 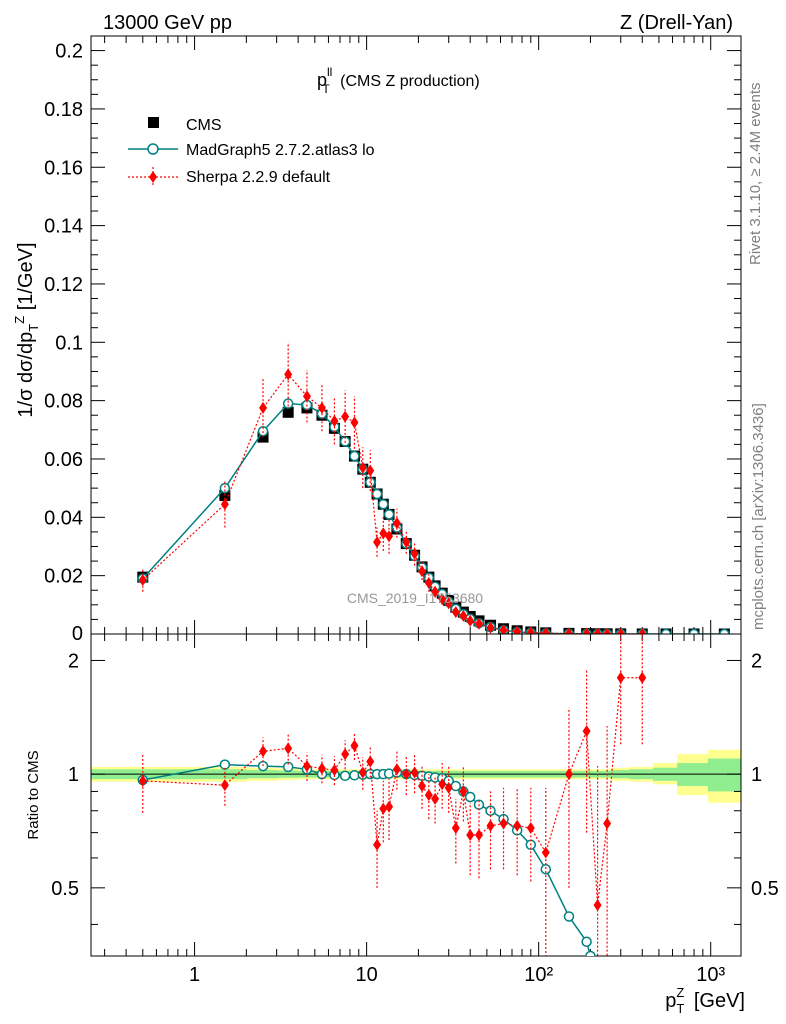 What do you see at coordinates (73, 661) in the screenshot?
I see `ratio-y-tick-label: 2` at bounding box center [73, 661].